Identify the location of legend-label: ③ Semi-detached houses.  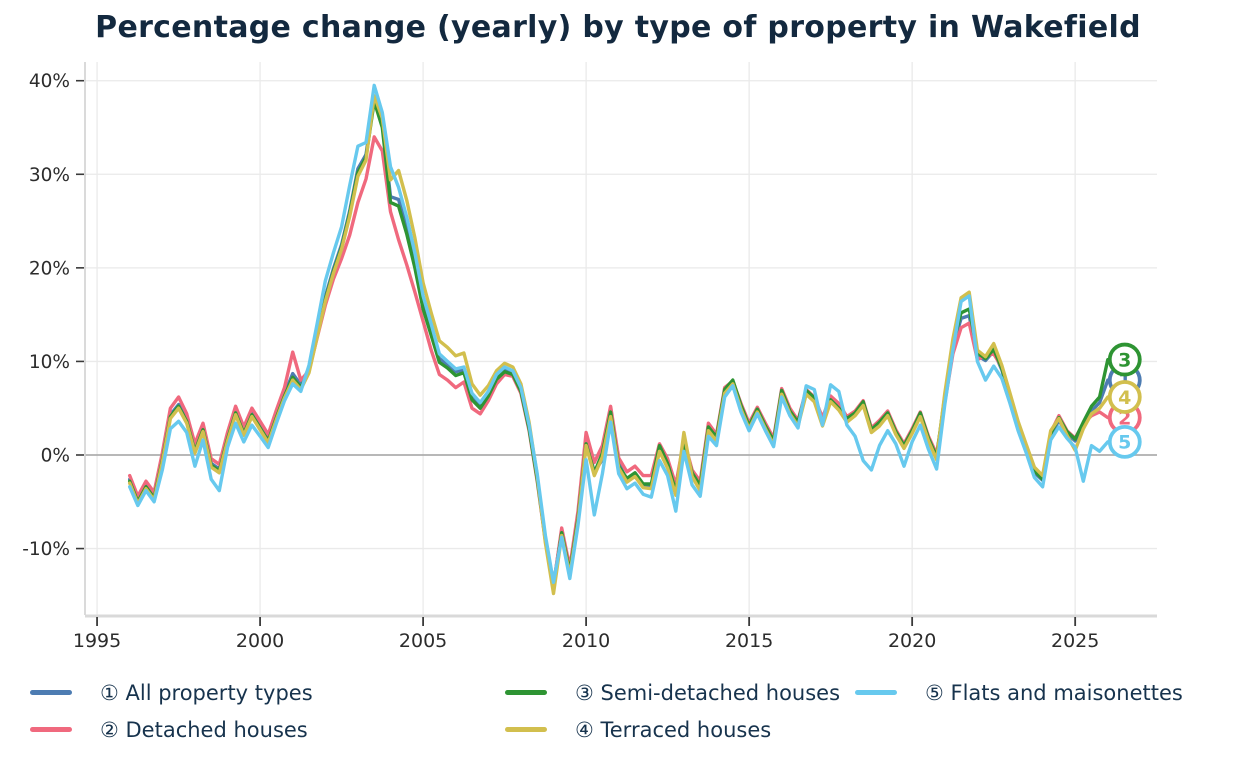
(708, 692).